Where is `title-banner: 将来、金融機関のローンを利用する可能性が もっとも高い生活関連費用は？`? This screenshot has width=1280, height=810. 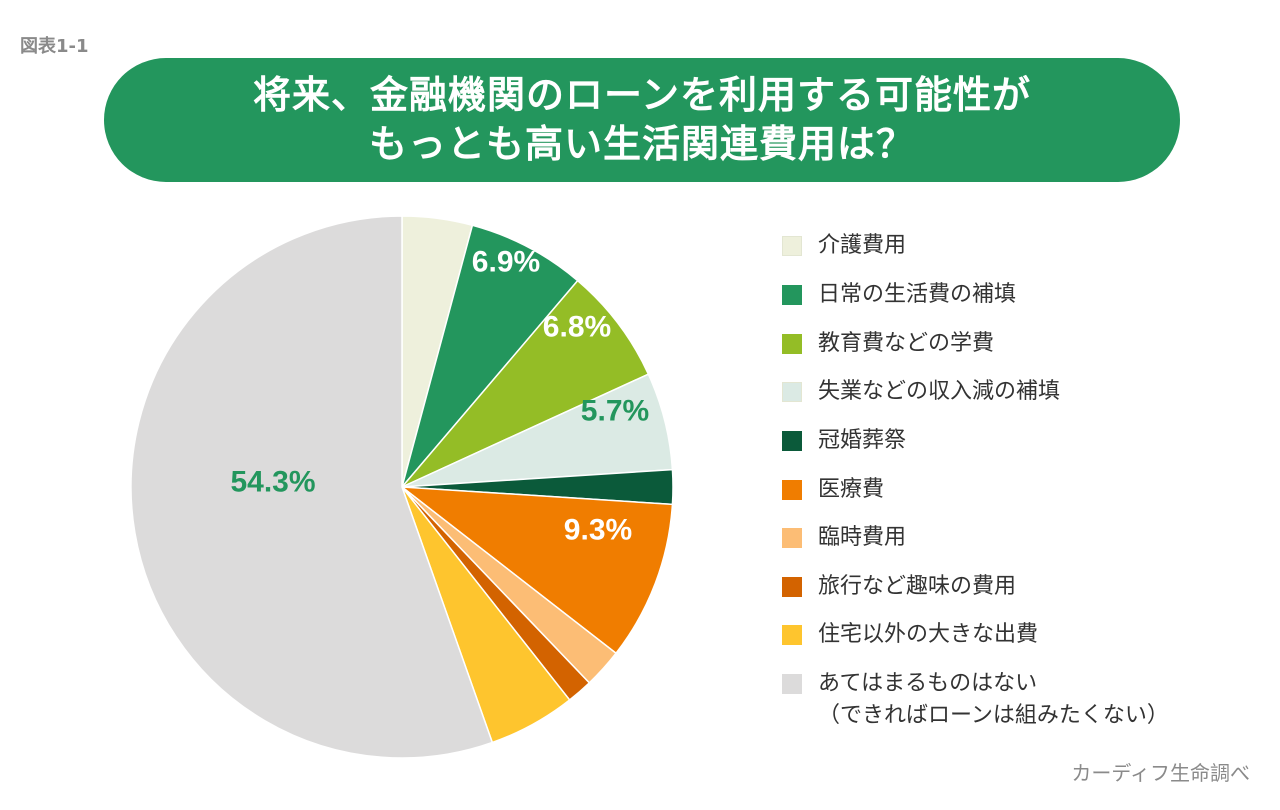
title-banner: 将来、金融機関のローンを利用する可能性が もっとも高い生活関連費用は？ is located at coordinates (642, 120).